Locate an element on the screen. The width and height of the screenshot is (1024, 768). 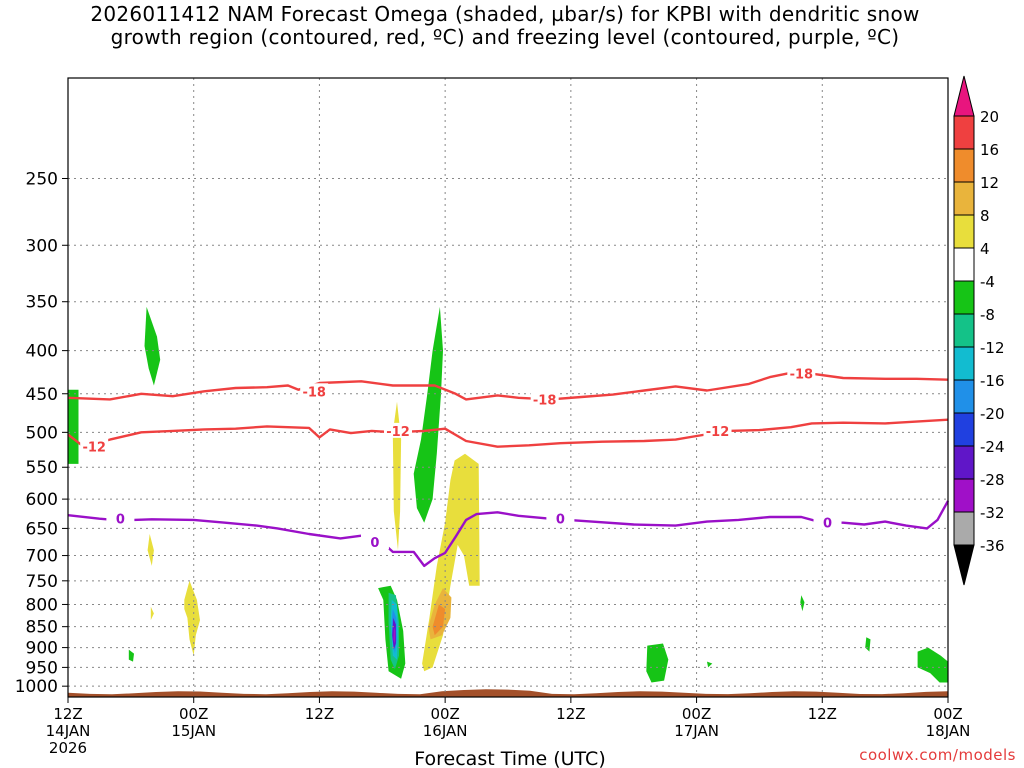
y-tick-label: 700 is located at coordinates (42, 557).